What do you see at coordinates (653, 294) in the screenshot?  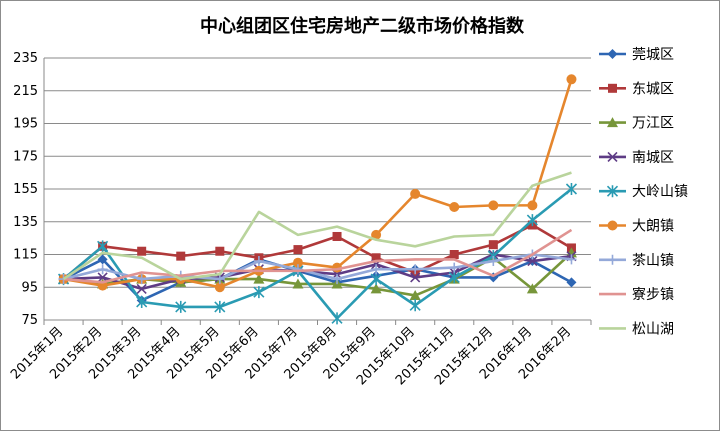 I see `legend-label: 寮步镇` at bounding box center [653, 294].